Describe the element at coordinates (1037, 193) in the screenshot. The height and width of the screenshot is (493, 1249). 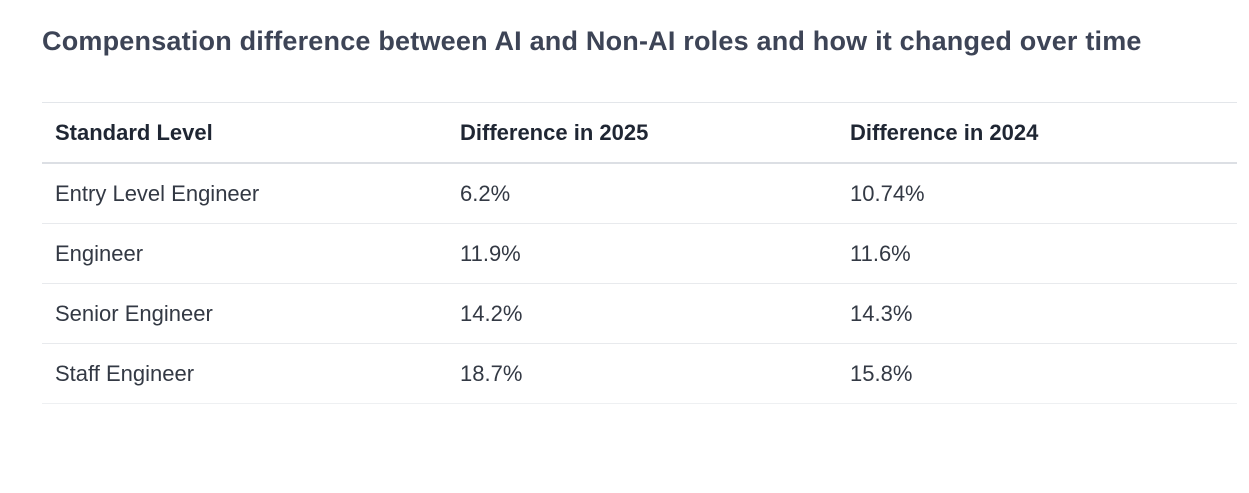
I see `cell-diff-2024: 10.74%` at that location.